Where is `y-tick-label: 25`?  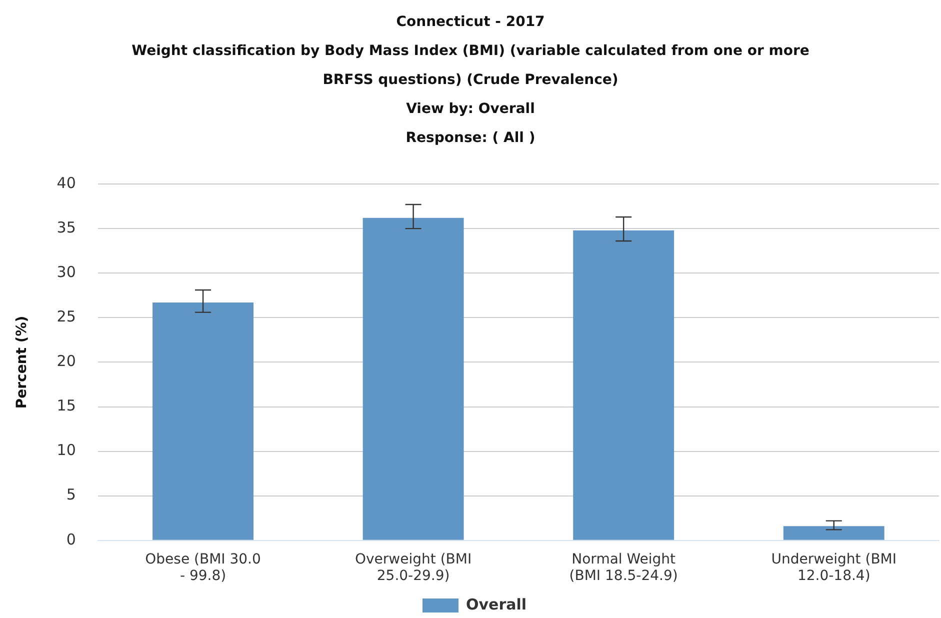
y-tick-label: 25 is located at coordinates (66, 317).